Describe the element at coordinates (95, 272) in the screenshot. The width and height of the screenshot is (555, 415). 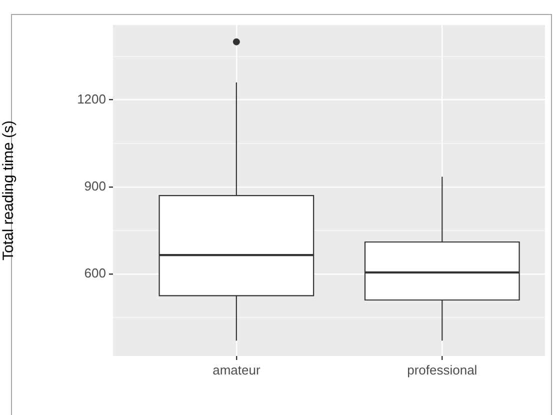
I see `y-tick-label: 600` at that location.